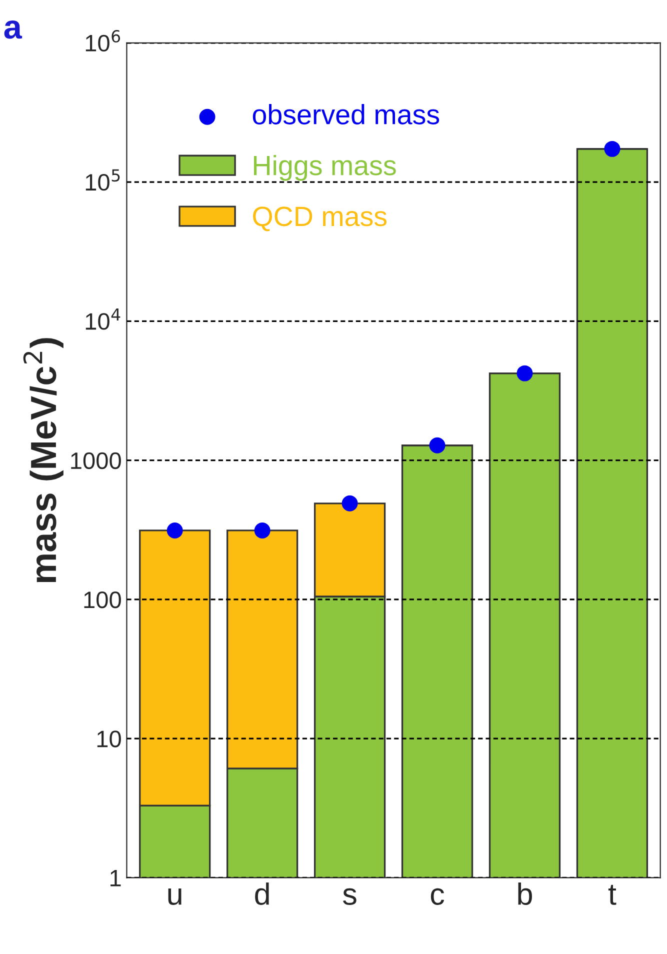 The width and height of the screenshot is (667, 954). Describe the element at coordinates (320, 219) in the screenshot. I see `legend-label: QCD mass` at that location.